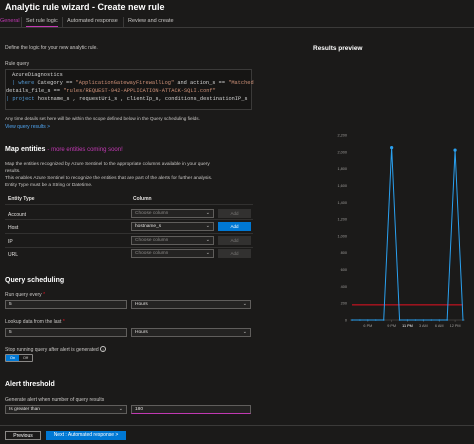 This screenshot has width=474, height=444. What do you see at coordinates (342, 136) in the screenshot?
I see `y-tick-label: 2,200` at bounding box center [342, 136].